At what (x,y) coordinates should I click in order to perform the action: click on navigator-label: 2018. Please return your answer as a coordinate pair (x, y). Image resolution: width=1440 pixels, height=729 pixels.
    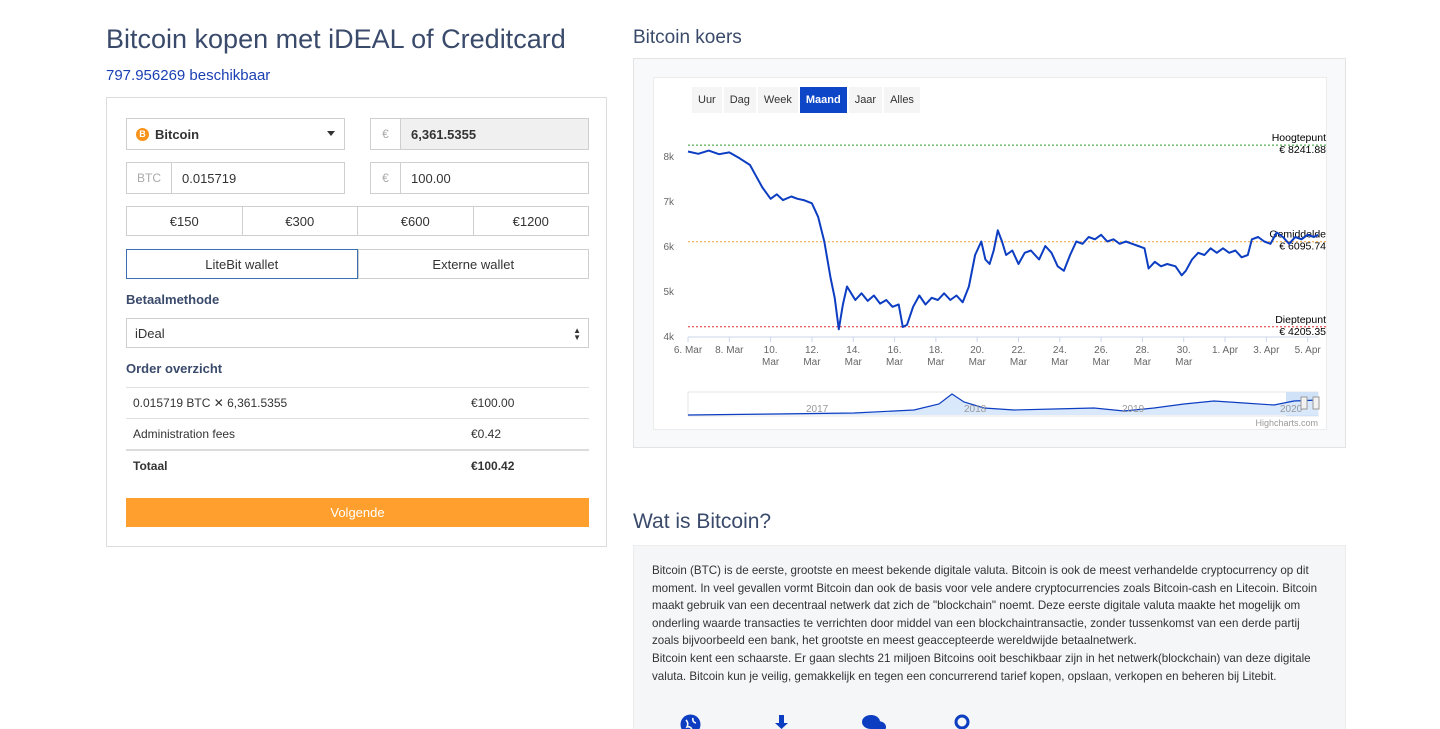
    Looking at the image, I should click on (975, 409).